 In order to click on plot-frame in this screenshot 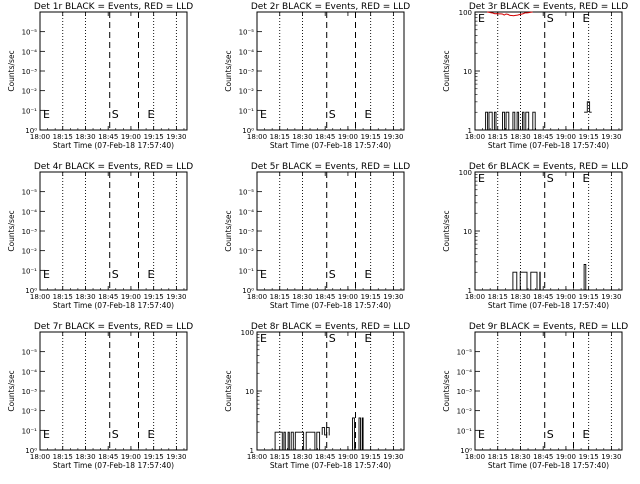, I will do `click(548, 71)`.